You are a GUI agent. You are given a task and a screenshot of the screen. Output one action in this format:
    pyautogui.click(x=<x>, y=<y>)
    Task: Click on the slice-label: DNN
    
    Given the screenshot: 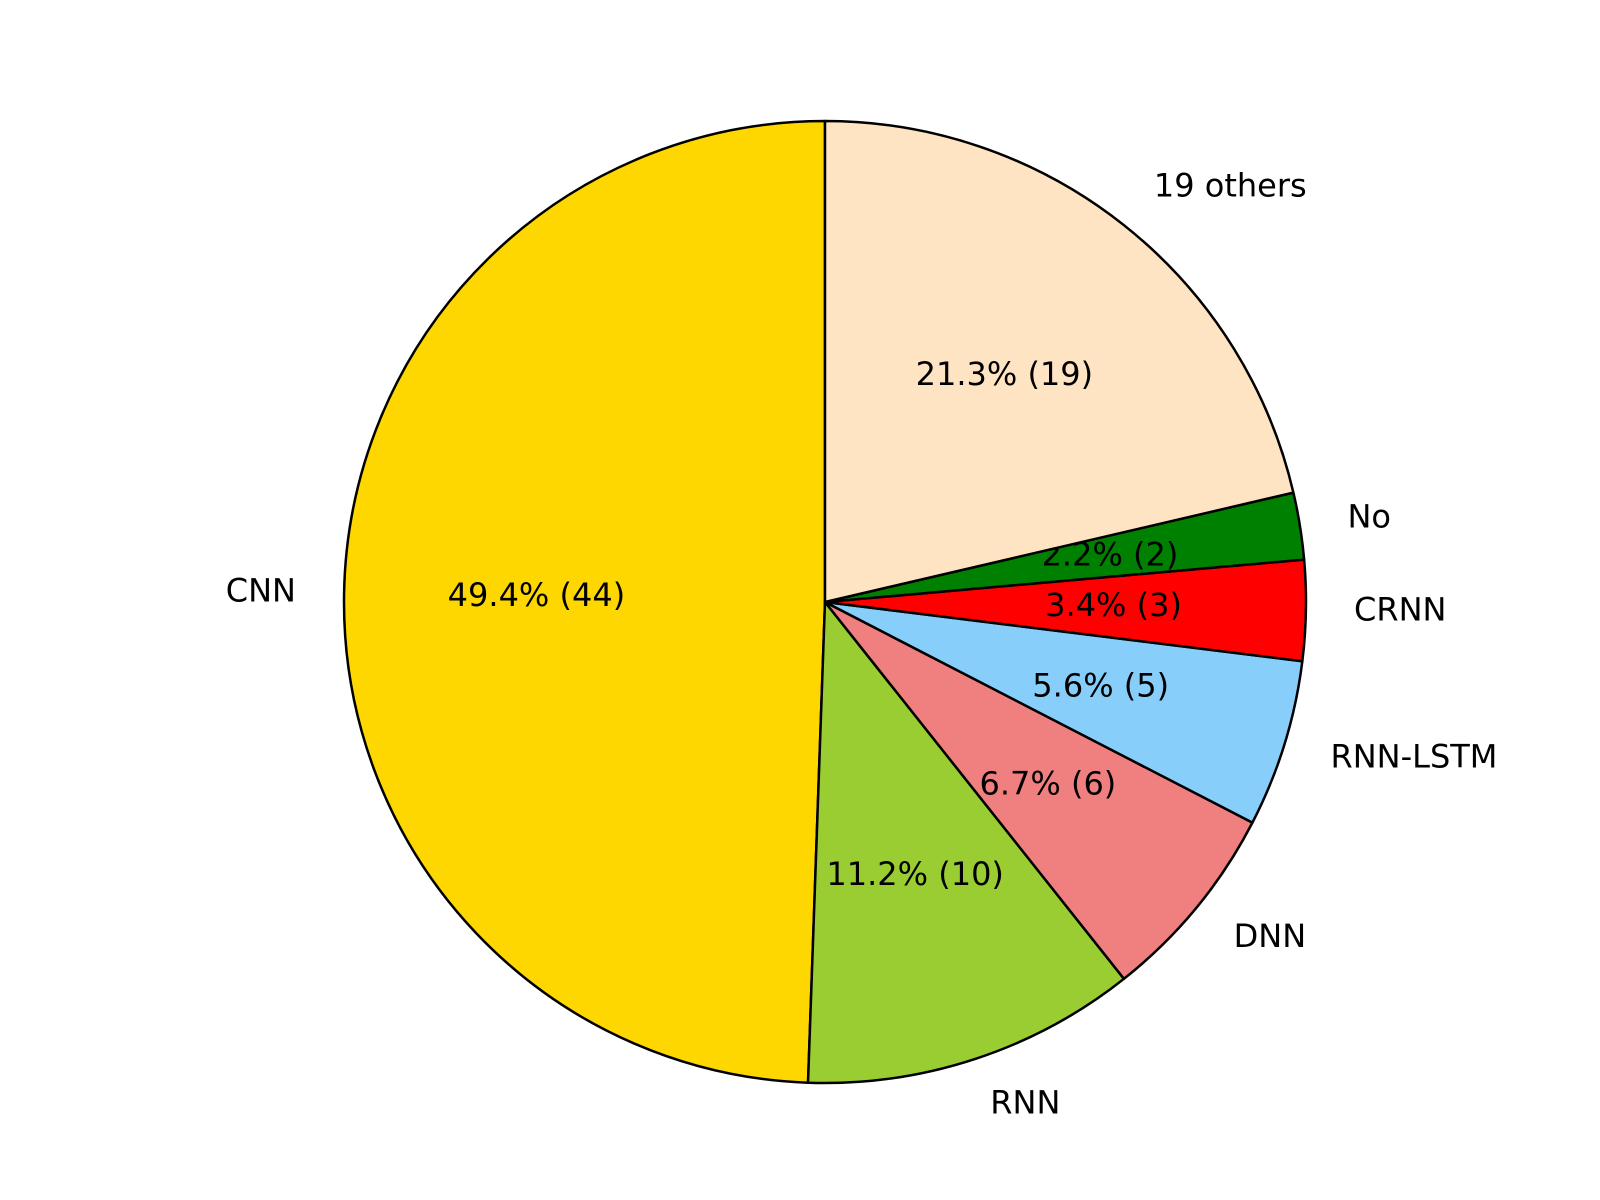 What is the action you would take?
    pyautogui.click(x=1270, y=936)
    